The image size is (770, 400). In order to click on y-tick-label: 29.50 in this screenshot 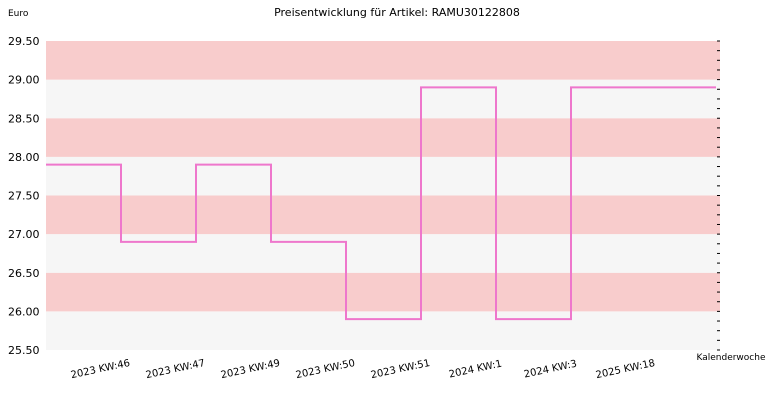, I will do `click(24, 41)`.